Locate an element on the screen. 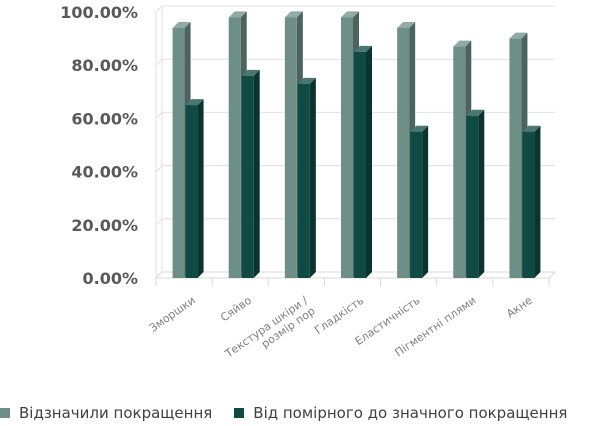  y-tick-label: 100.00% is located at coordinates (99, 12).